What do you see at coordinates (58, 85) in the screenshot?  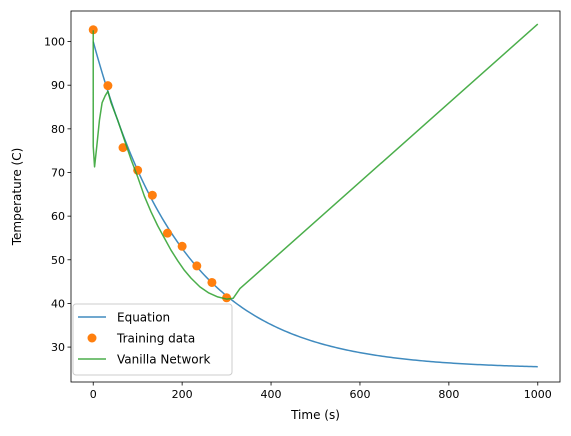 I see `y-tick-label: 90` at bounding box center [58, 85].